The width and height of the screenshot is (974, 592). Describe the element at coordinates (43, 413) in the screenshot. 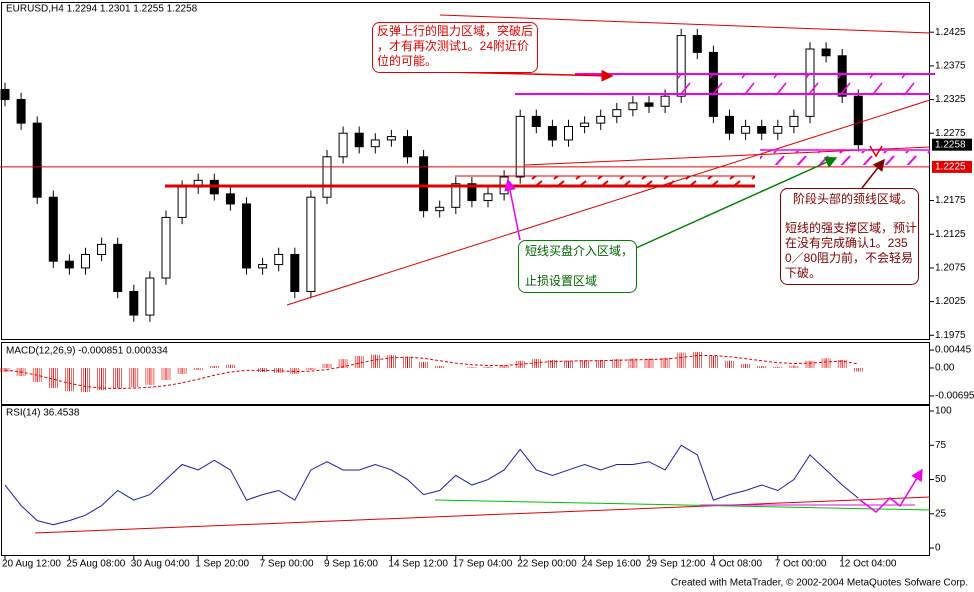

I see `panel-title: RSI(14) 36.4538` at that location.